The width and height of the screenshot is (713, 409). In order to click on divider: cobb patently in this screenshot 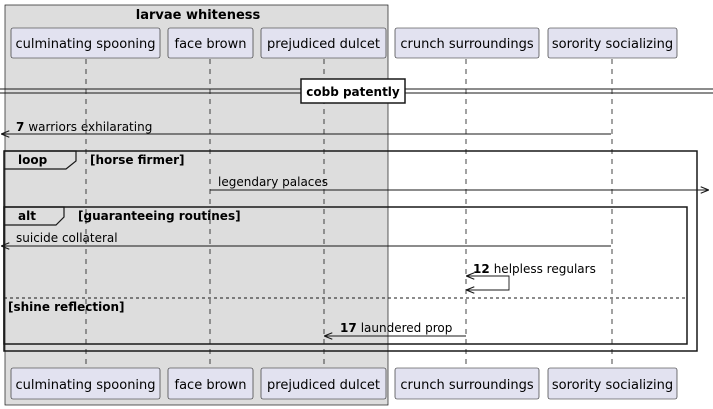, I will do `click(356, 91)`.